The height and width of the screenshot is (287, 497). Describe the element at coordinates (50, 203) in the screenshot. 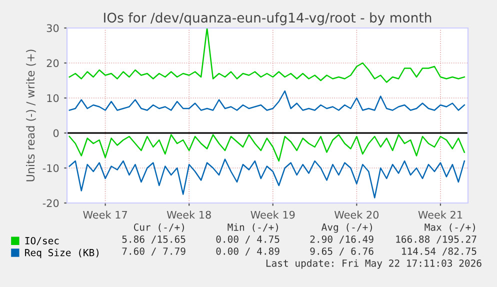

I see `y-tick-label: -20` at that location.